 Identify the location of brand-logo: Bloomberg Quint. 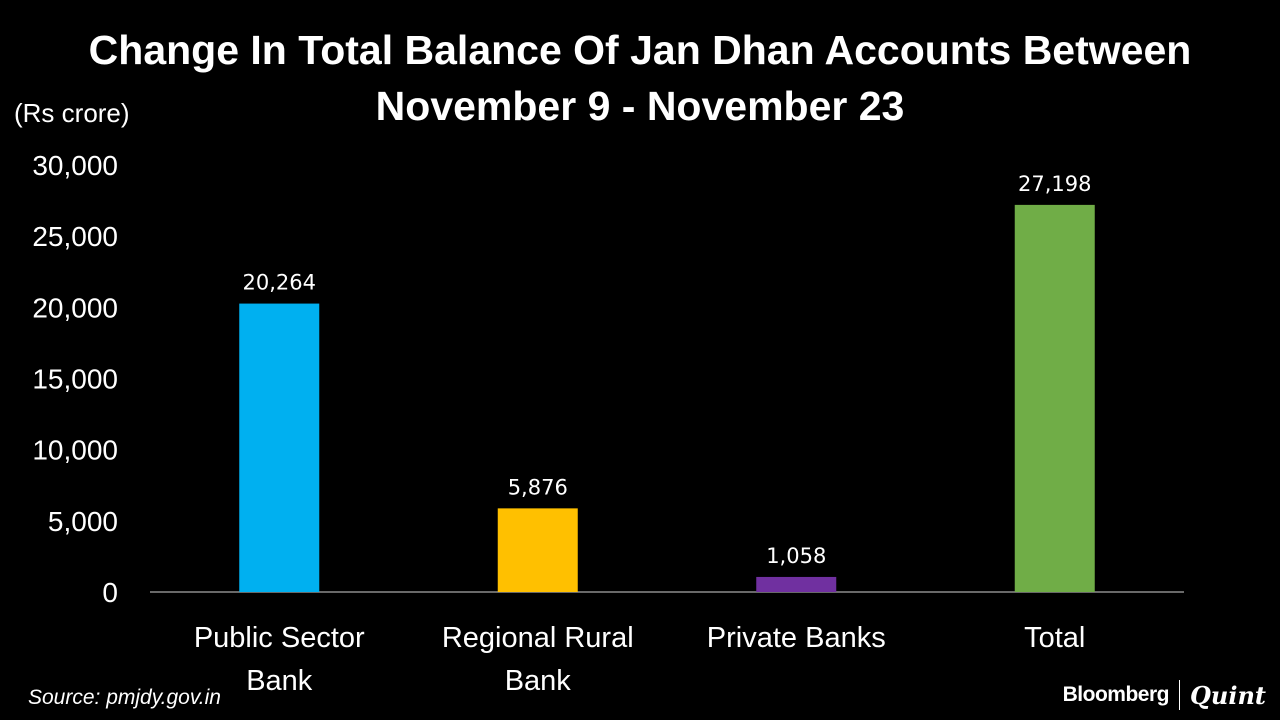
(1164, 695).